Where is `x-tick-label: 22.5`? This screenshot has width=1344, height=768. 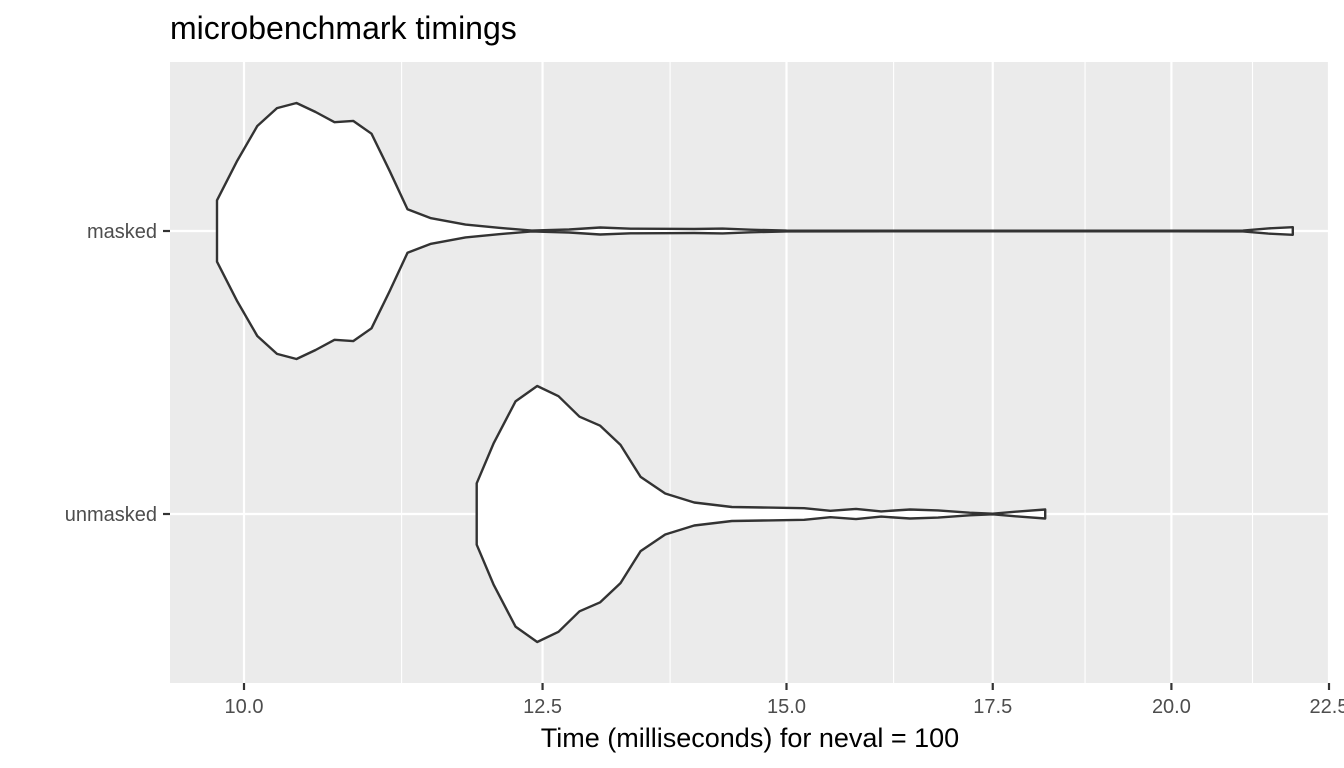
x-tick-label: 22.5 is located at coordinates (1327, 707).